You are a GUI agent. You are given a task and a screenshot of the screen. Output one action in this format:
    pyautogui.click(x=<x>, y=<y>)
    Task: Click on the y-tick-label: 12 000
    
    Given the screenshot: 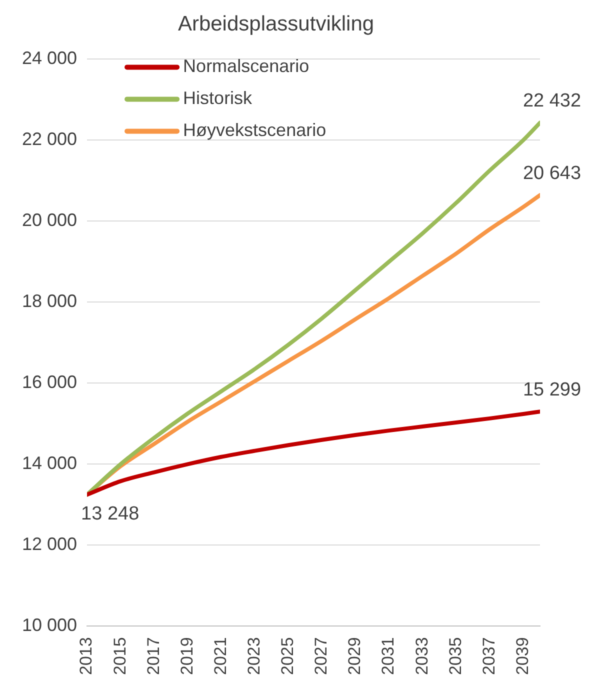 What is the action you would take?
    pyautogui.click(x=50, y=544)
    